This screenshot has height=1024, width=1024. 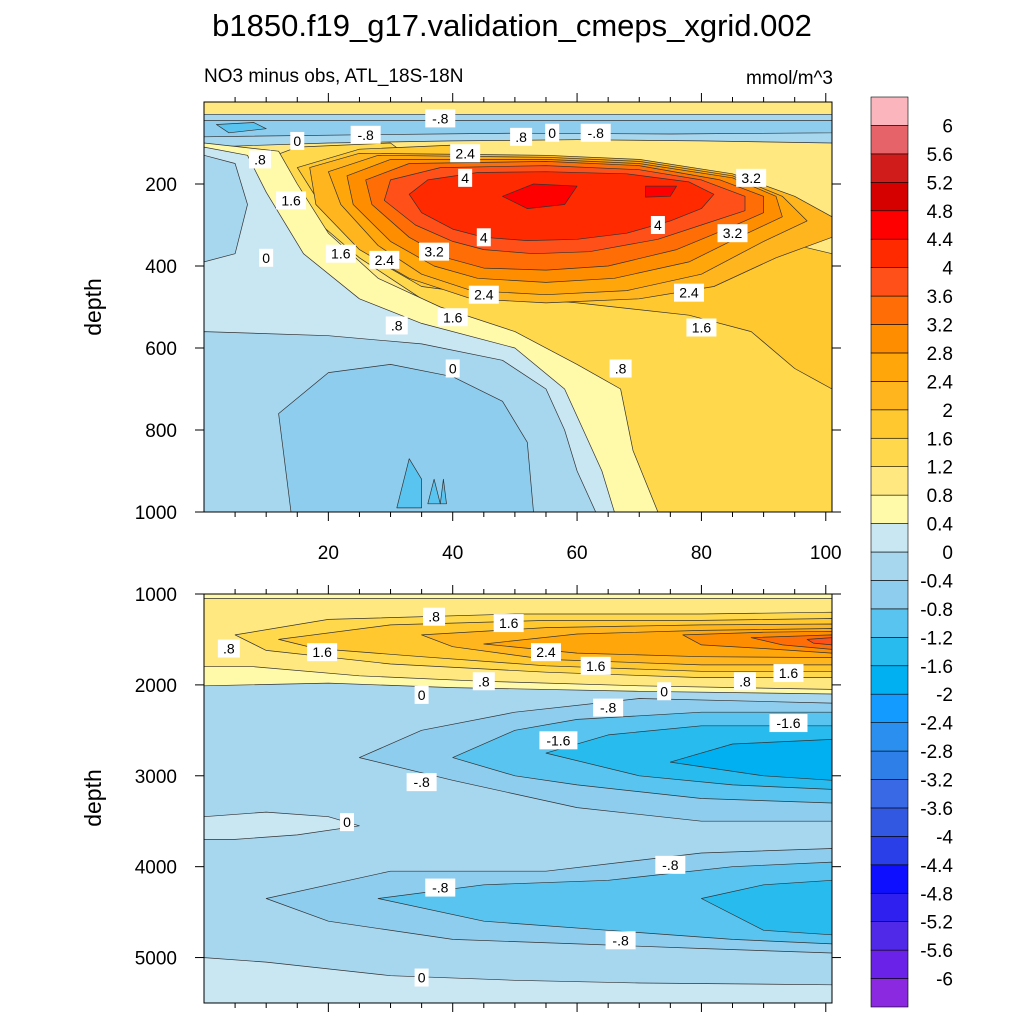 What do you see at coordinates (947, 126) in the screenshot?
I see `colorbar-label: 6` at bounding box center [947, 126].